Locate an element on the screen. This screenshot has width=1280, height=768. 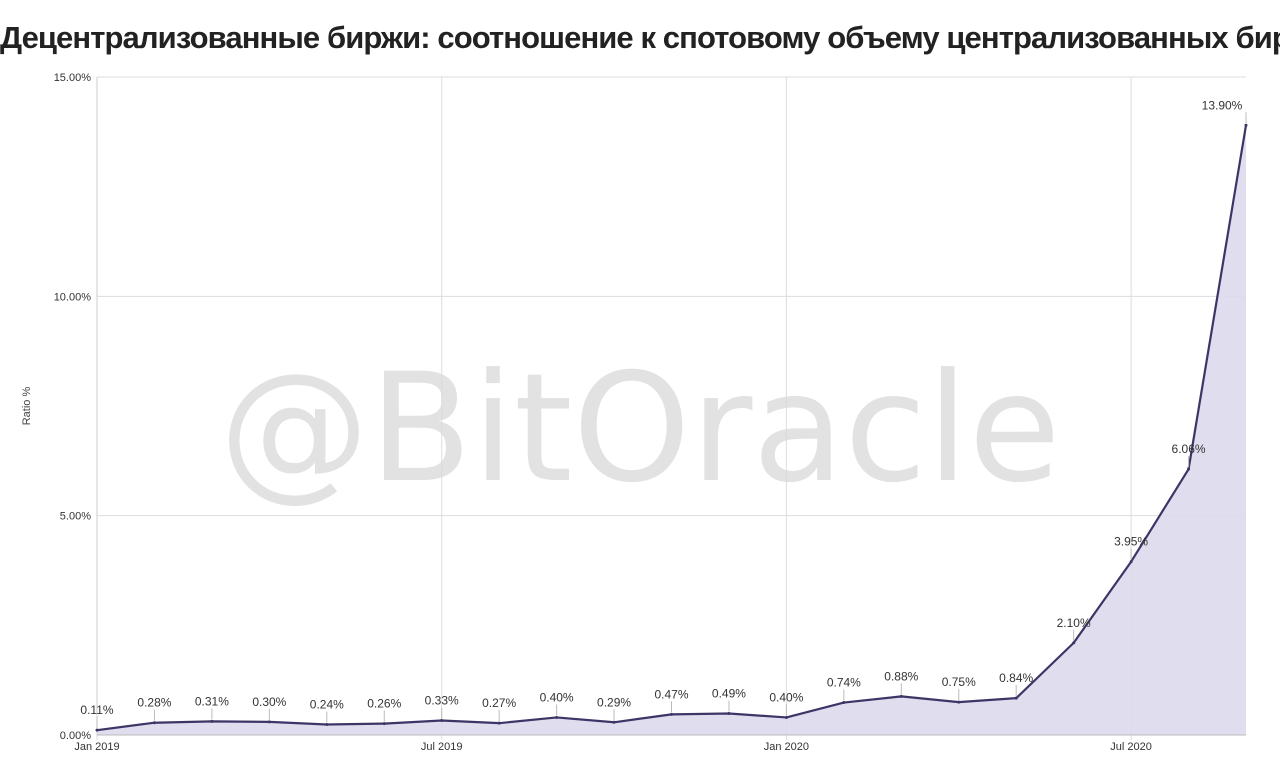
data-label: 0.27% is located at coordinates (499, 703).